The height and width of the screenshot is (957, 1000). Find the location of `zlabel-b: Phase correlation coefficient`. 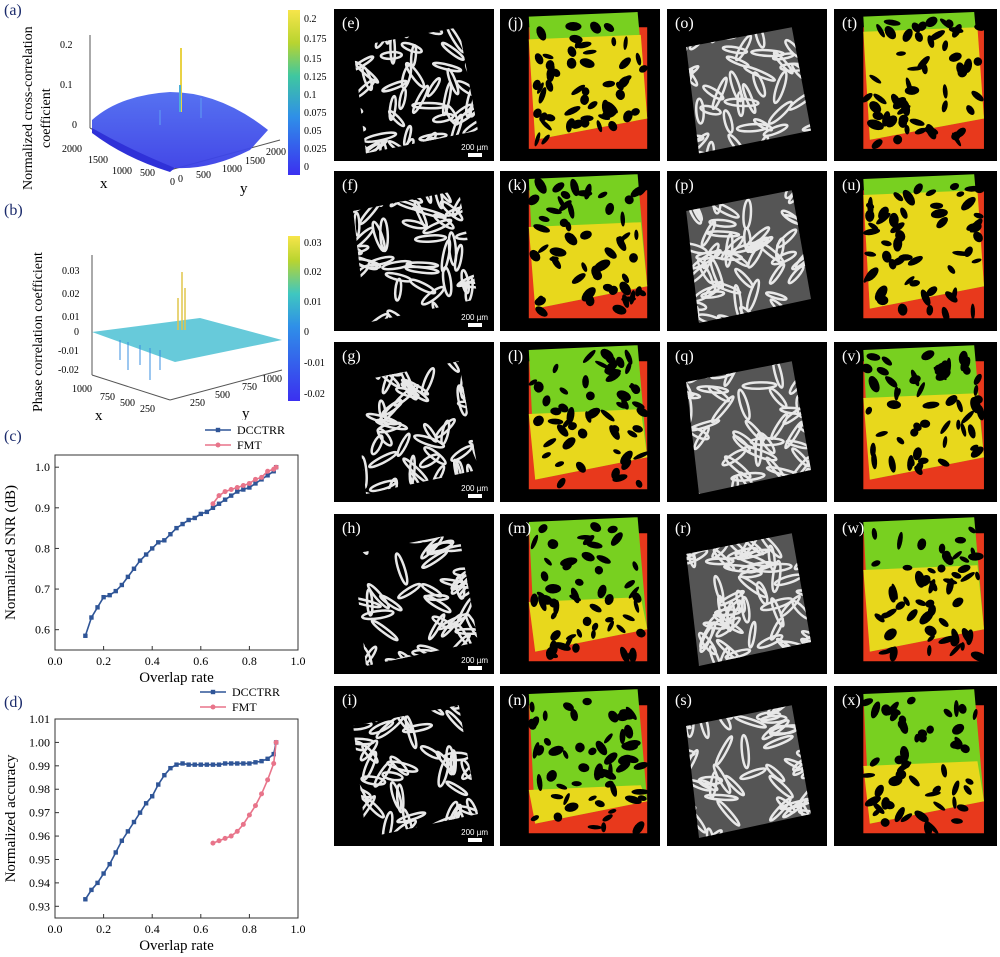

zlabel-b: Phase correlation coefficient is located at coordinates (38, 332).